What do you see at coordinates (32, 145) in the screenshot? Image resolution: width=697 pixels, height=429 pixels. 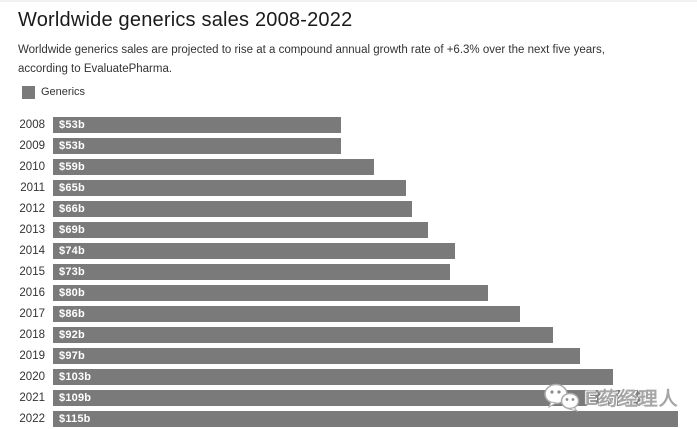 I see `year-label: 2009` at bounding box center [32, 145].